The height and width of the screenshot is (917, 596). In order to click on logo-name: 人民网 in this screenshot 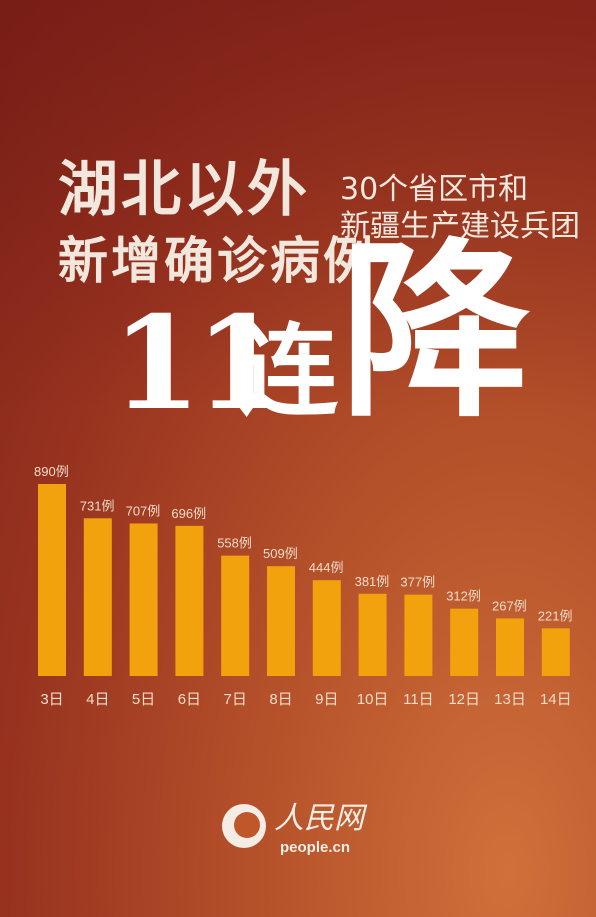, I will do `click(319, 818)`.